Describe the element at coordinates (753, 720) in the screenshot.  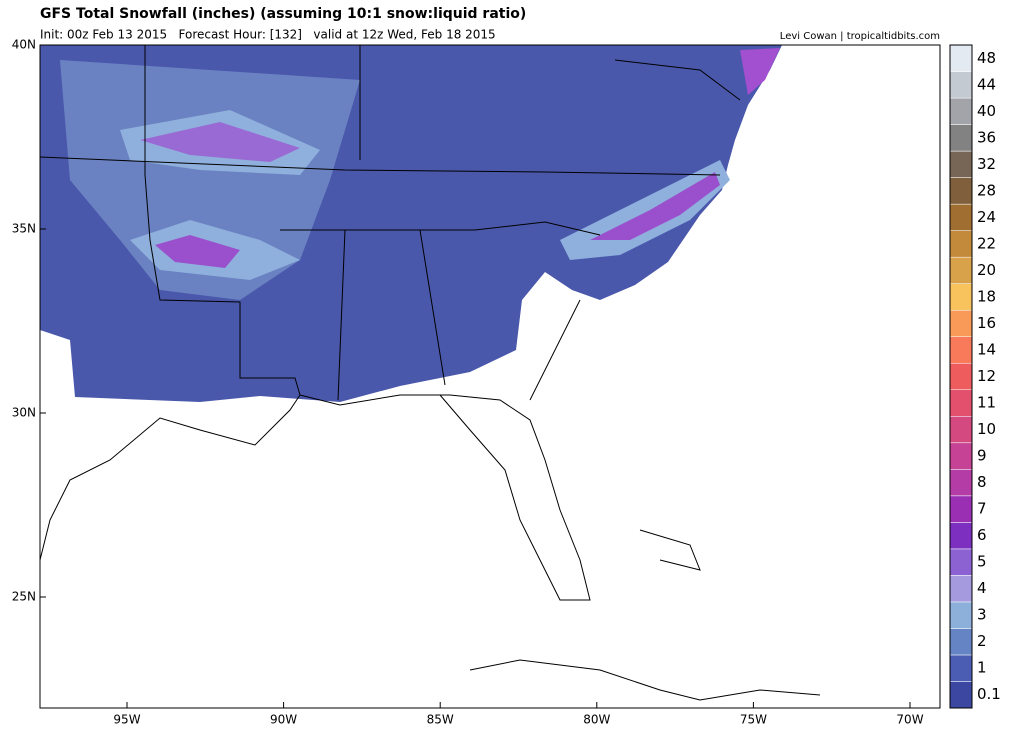
I see `lon-label: 75W` at that location.